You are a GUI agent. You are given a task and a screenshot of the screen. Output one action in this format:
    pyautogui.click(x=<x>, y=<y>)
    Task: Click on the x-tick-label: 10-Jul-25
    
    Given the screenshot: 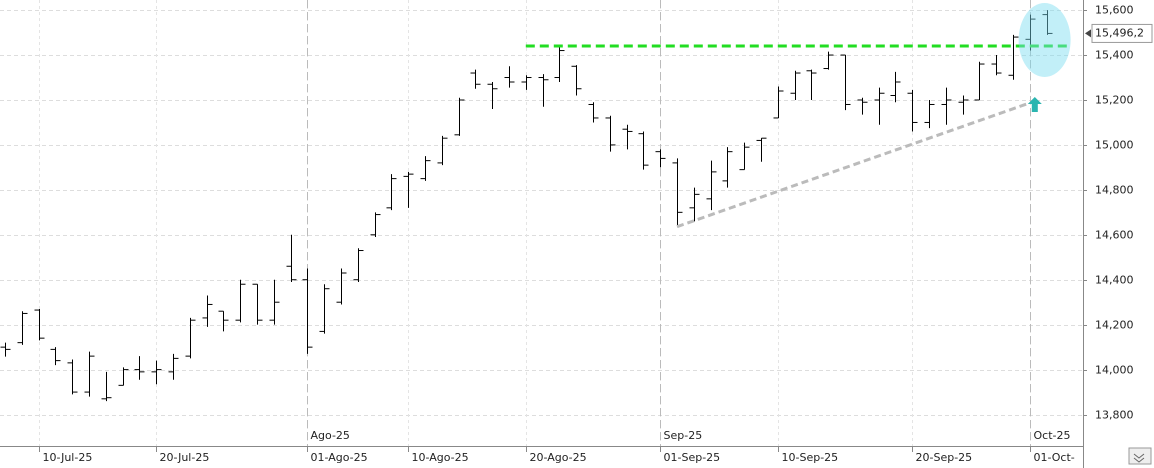 What is the action you would take?
    pyautogui.click(x=68, y=457)
    